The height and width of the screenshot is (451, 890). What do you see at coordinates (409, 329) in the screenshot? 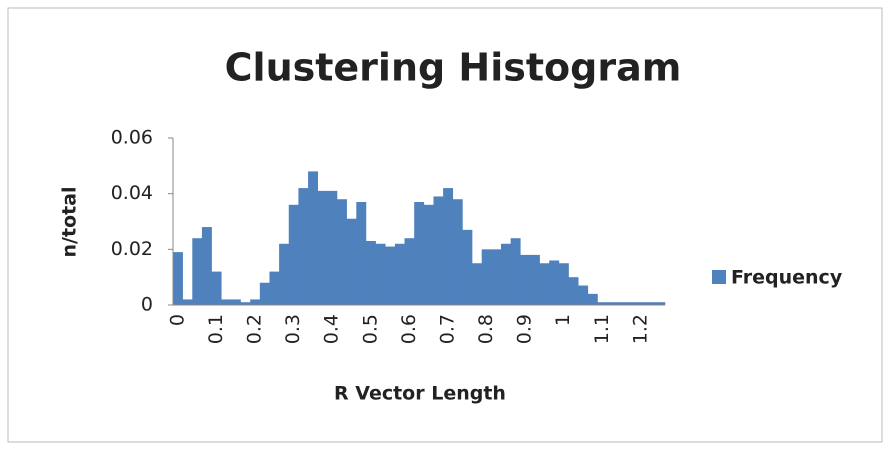
I see `x-tick-label: 0.6` at bounding box center [409, 329].